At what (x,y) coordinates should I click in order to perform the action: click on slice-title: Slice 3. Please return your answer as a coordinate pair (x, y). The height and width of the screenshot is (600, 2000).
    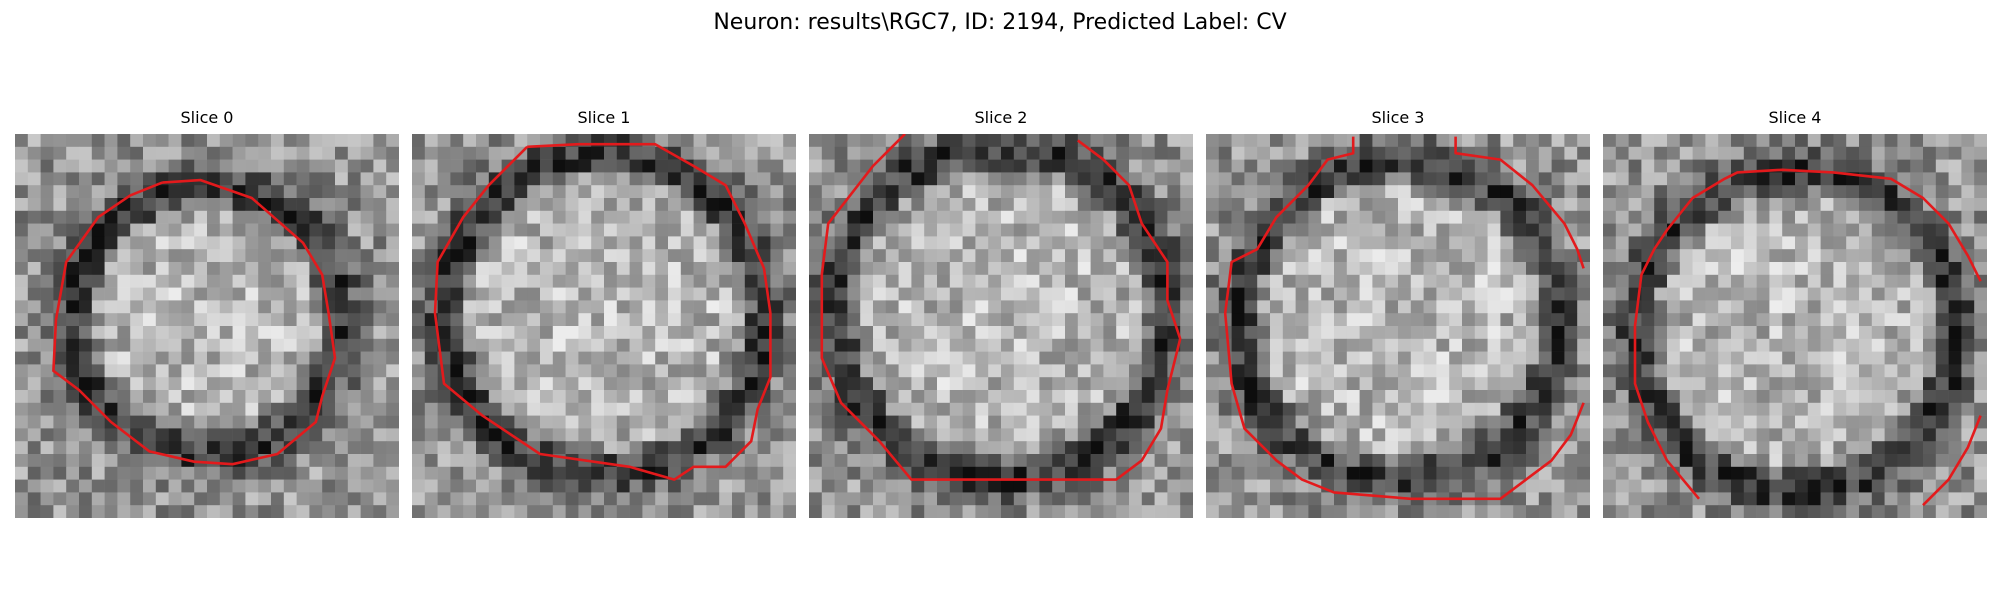
    Looking at the image, I should click on (1398, 117).